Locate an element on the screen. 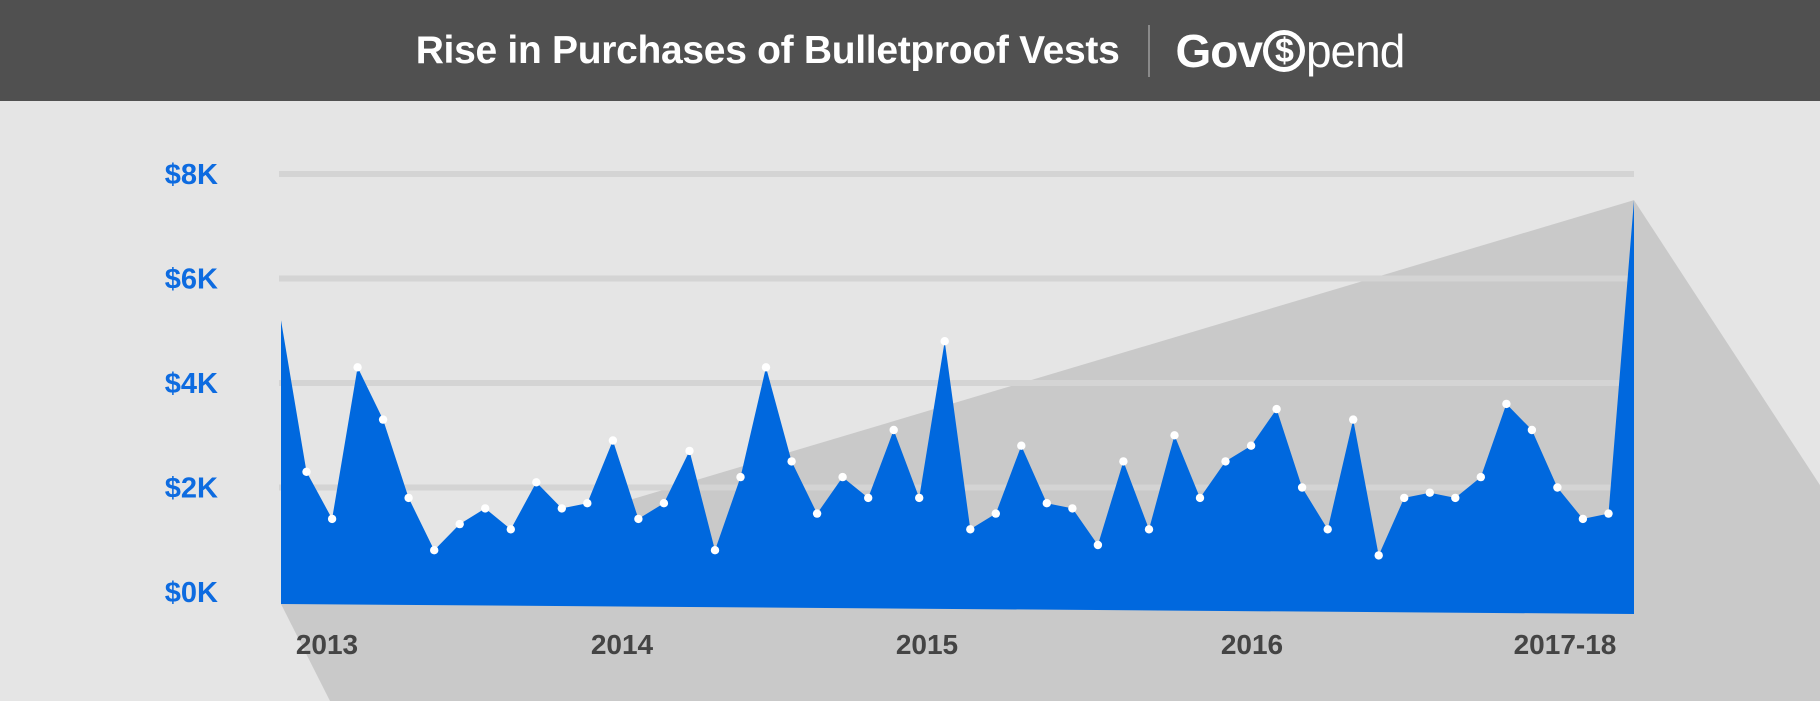 This screenshot has width=1820, height=701. govspend-logo: Gov $ pend is located at coordinates (1290, 51).